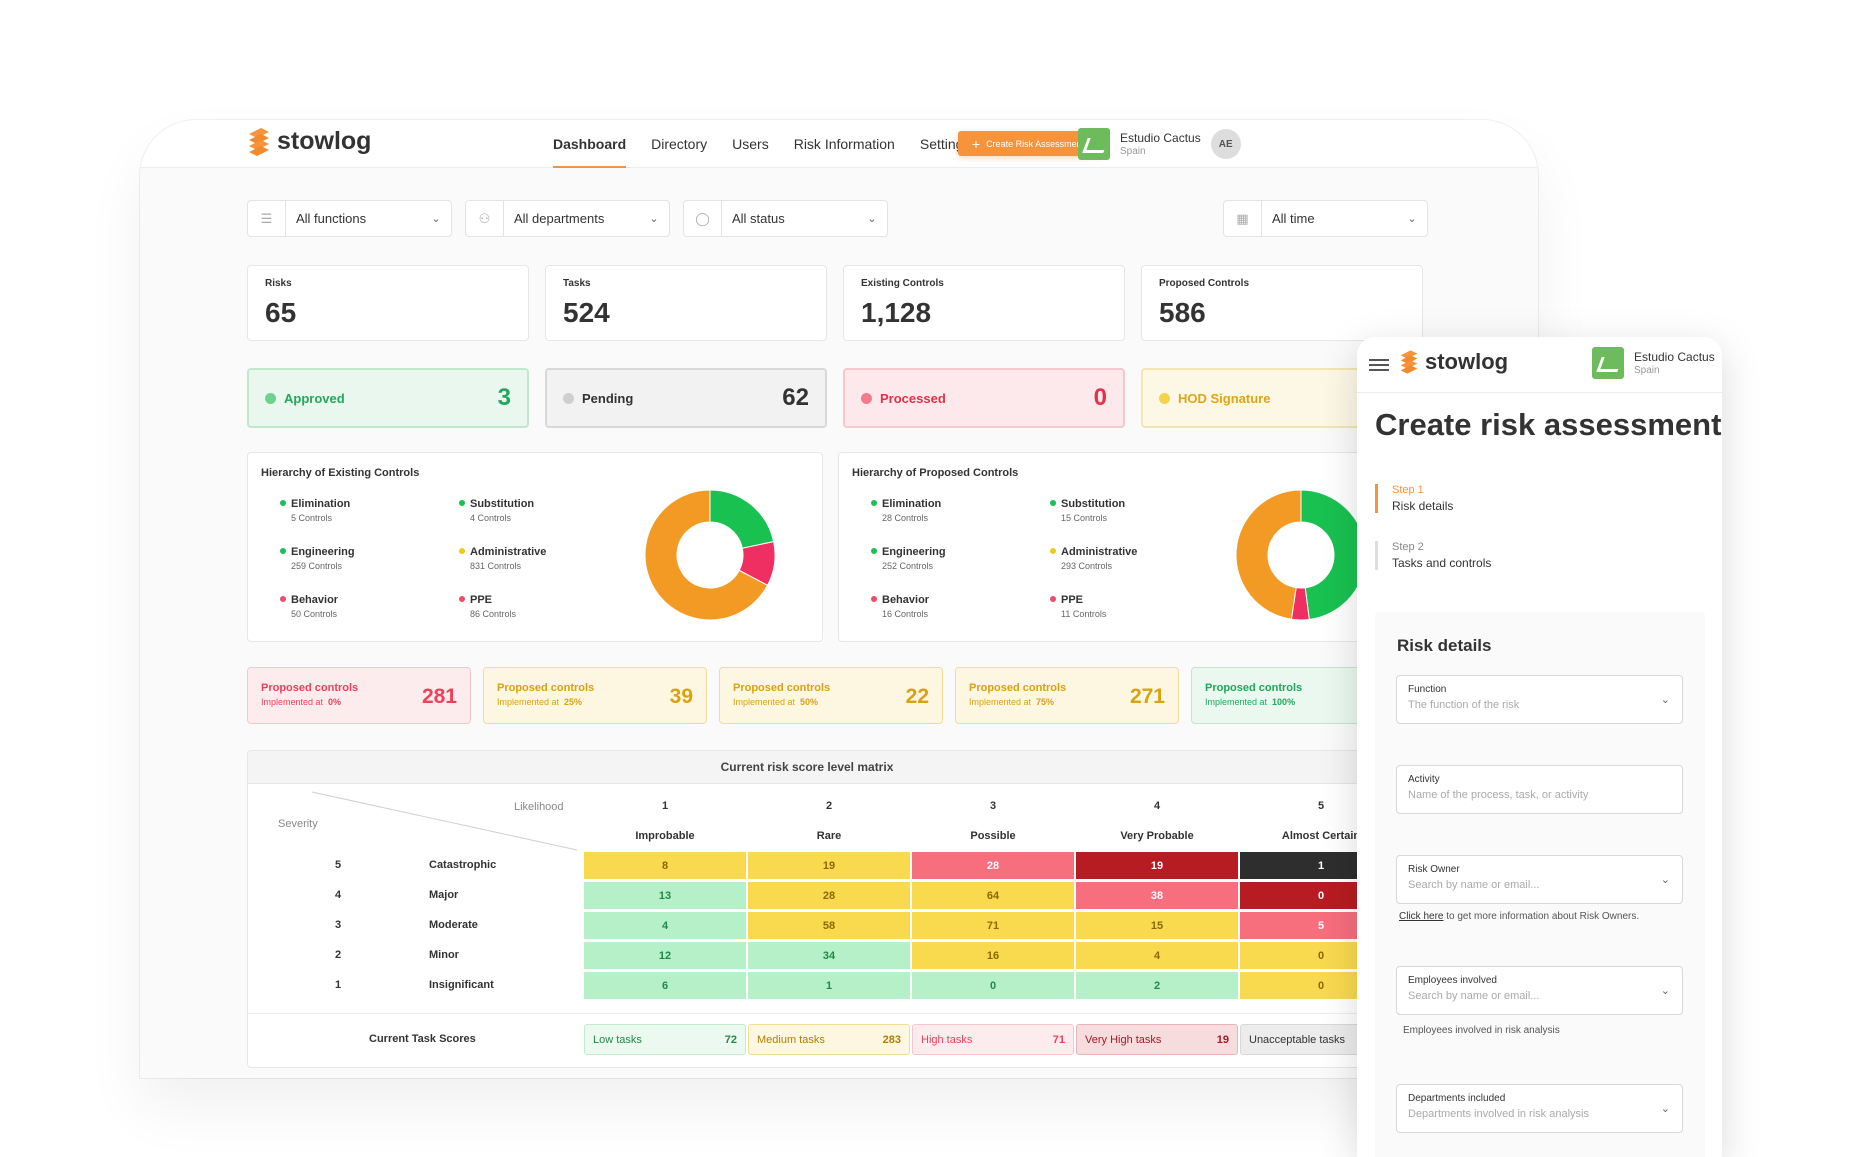 The width and height of the screenshot is (1851, 1157). What do you see at coordinates (785, 218) in the screenshot?
I see `filter-status: ◯ All status ⌄` at bounding box center [785, 218].